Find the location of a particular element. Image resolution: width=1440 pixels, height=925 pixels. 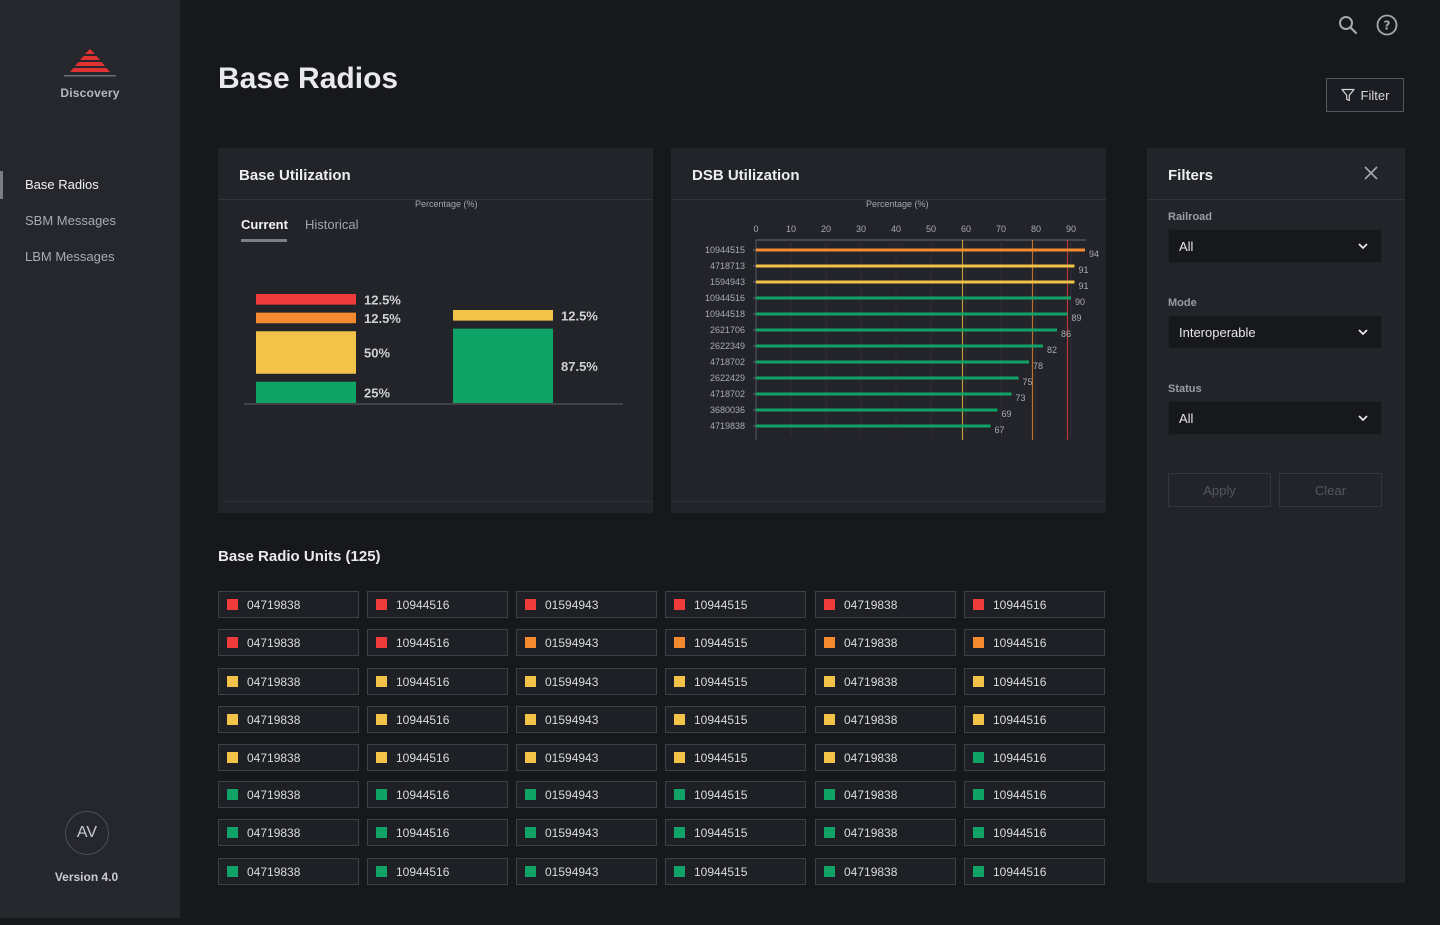

dsb-x-tick-label: 60 is located at coordinates (966, 229).